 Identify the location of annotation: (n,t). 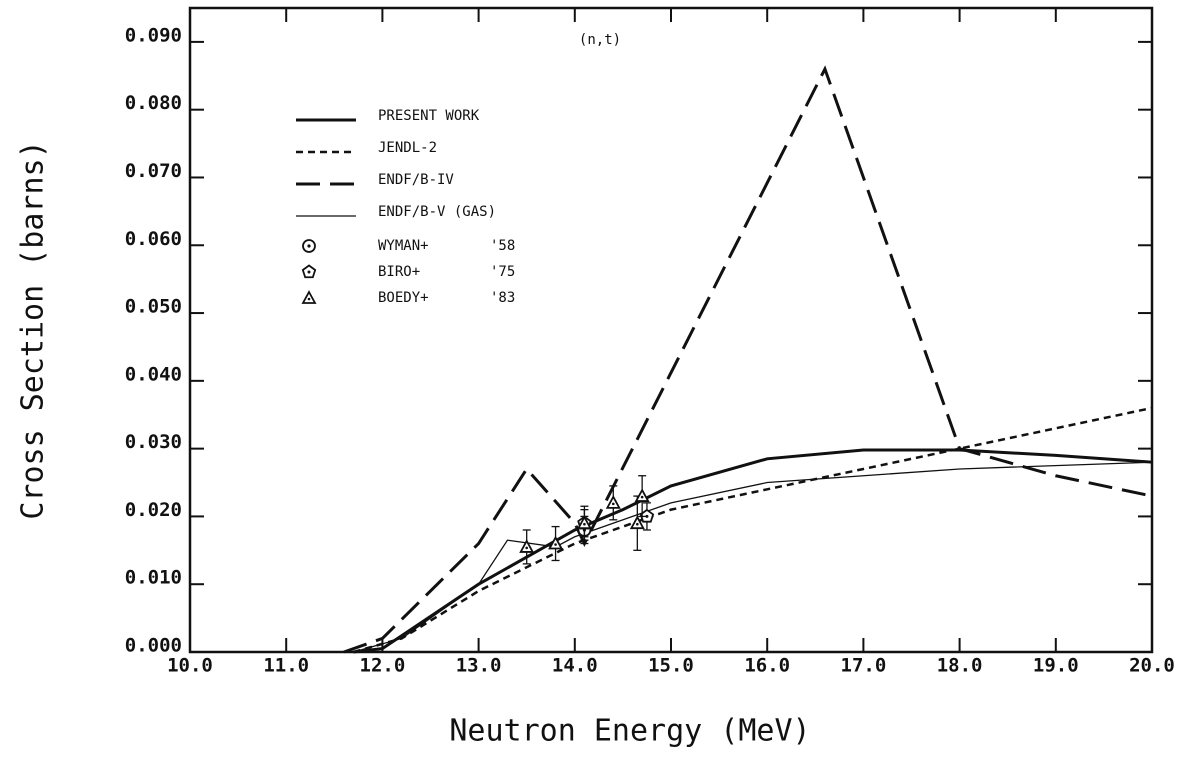
(600, 40).